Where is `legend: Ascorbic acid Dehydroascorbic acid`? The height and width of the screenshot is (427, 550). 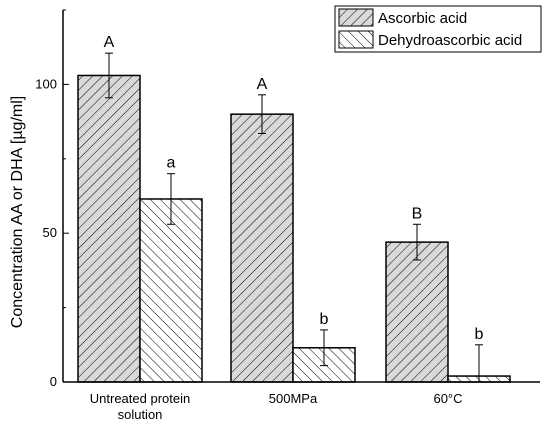
legend: Ascorbic acid Dehydroascorbic acid is located at coordinates (438, 29).